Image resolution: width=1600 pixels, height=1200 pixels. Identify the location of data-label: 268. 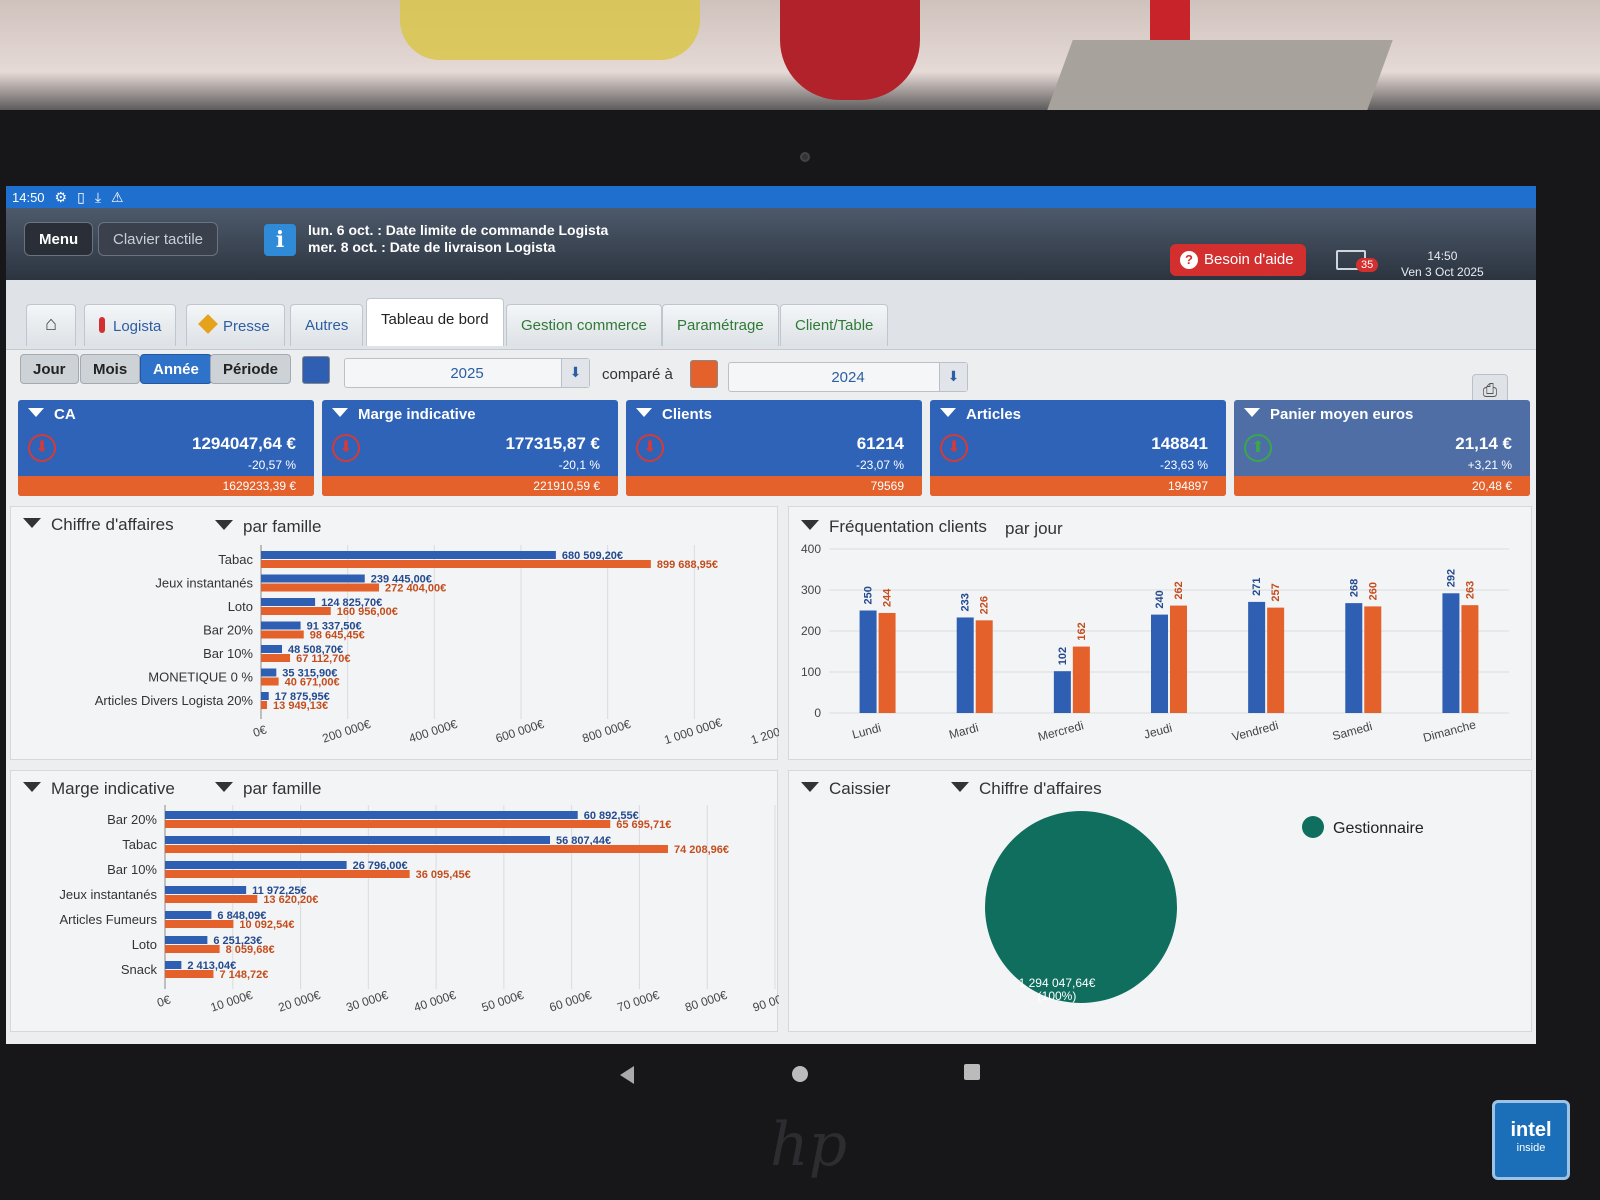
(1354, 588).